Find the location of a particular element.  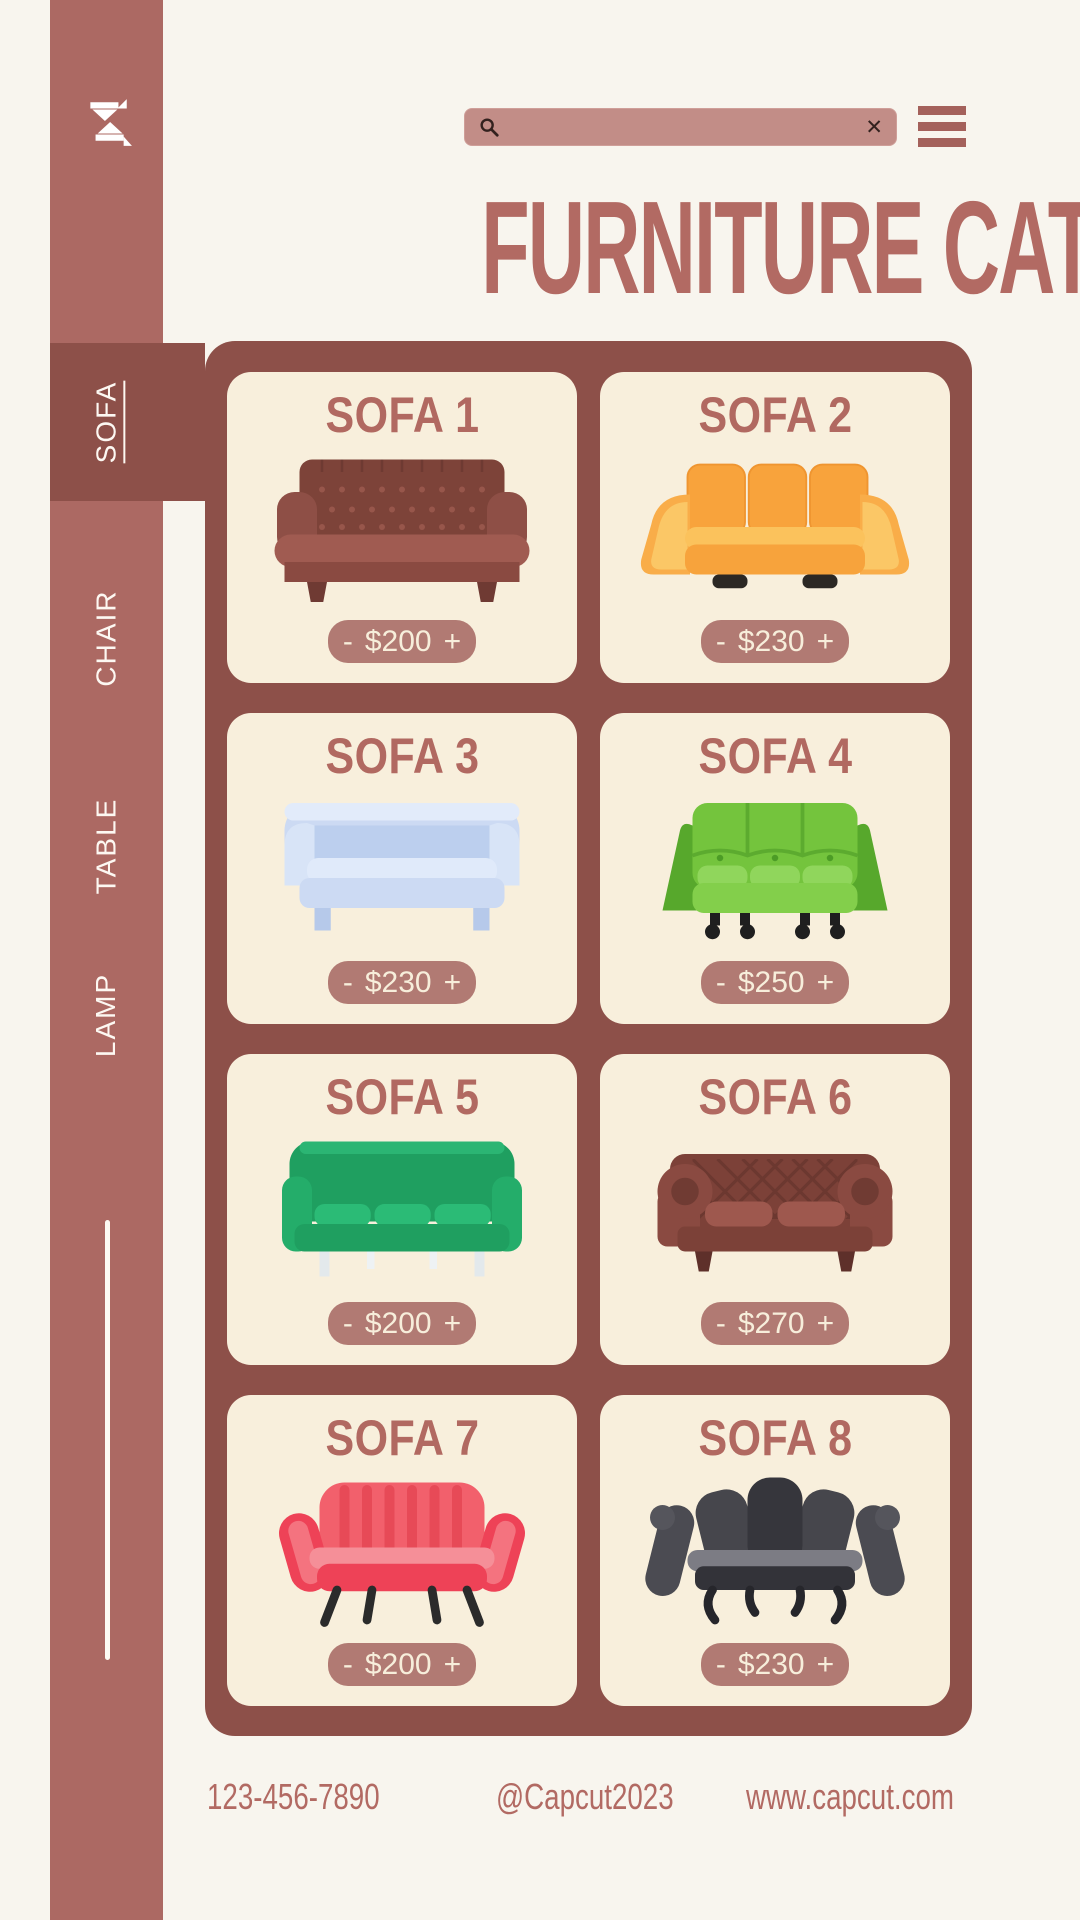

price-stepper: - $250 + is located at coordinates (775, 982).